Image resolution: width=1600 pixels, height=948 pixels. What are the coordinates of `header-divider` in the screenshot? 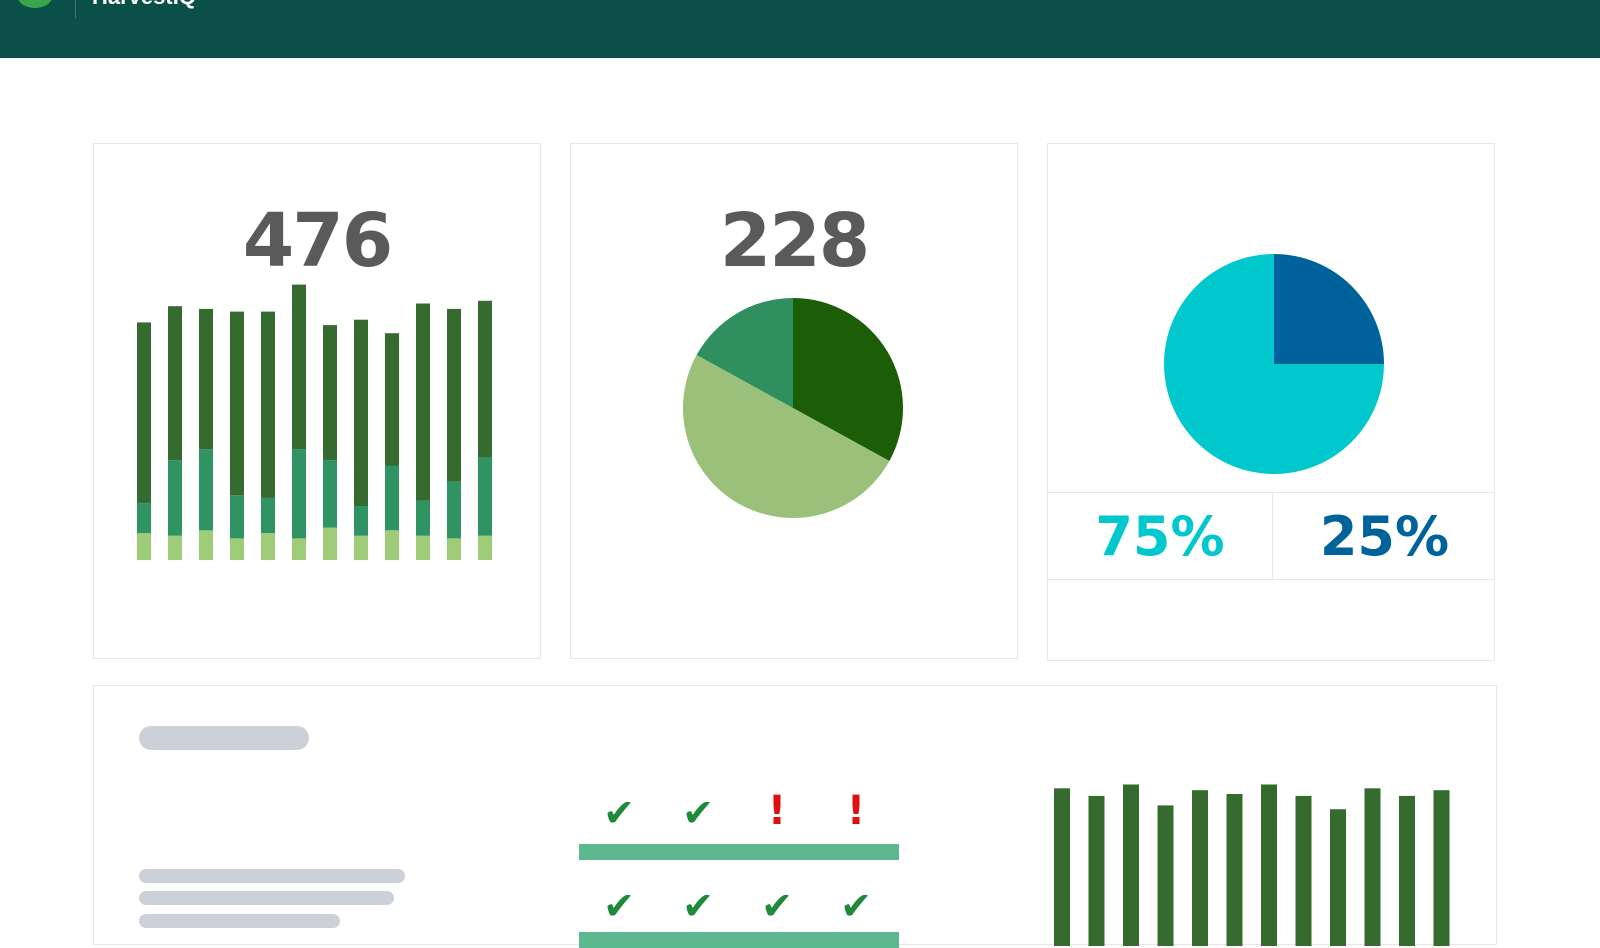 It's located at (75, 9).